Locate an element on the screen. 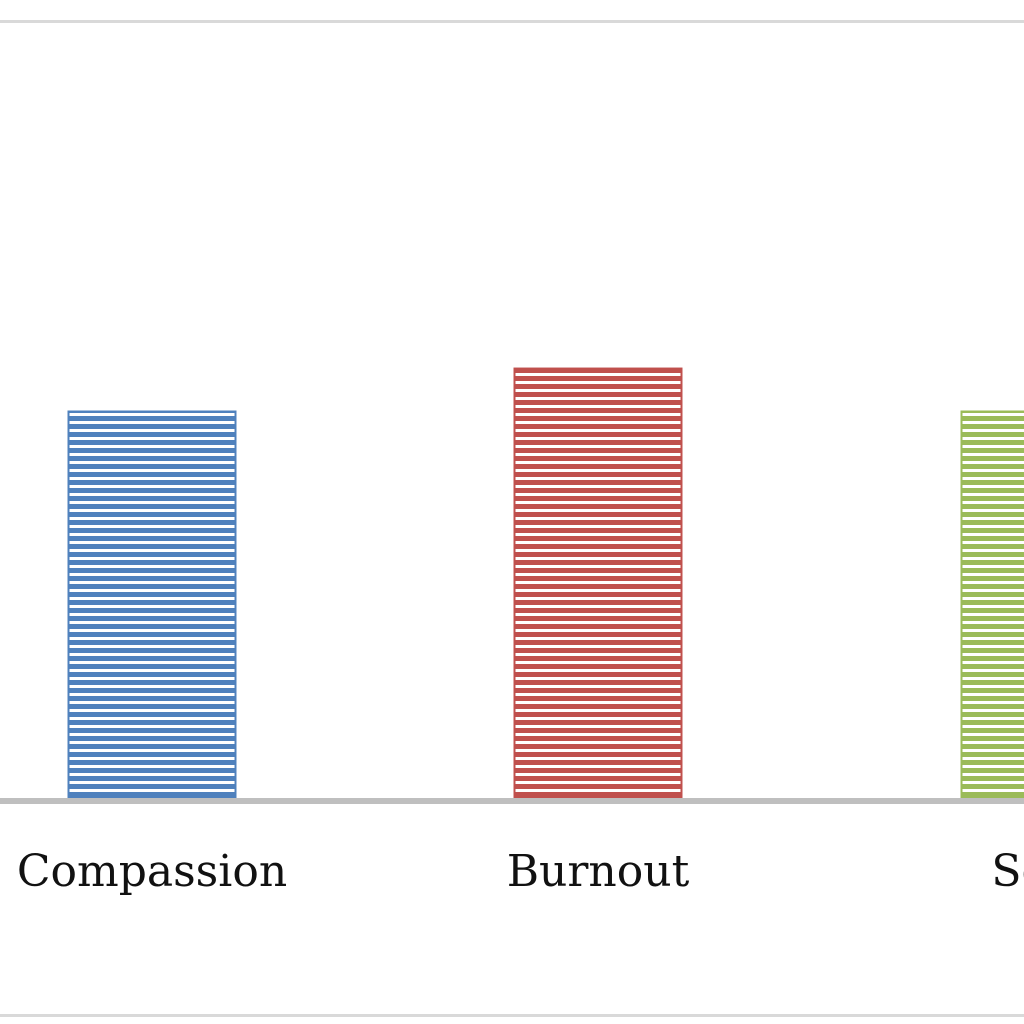 Image resolution: width=1024 pixels, height=1024 pixels. frame-top-border is located at coordinates (512, 21).